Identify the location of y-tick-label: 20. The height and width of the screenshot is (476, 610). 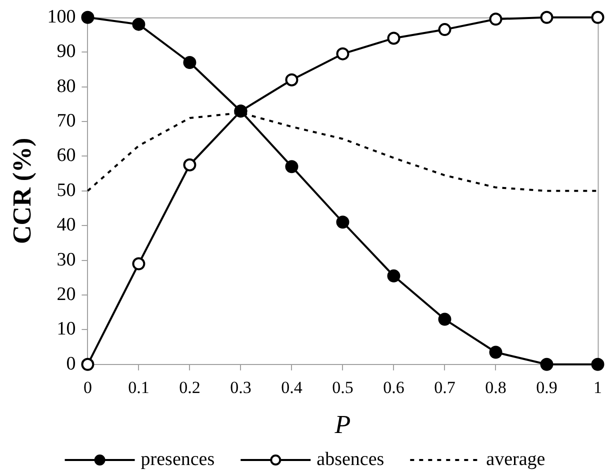
(66, 294).